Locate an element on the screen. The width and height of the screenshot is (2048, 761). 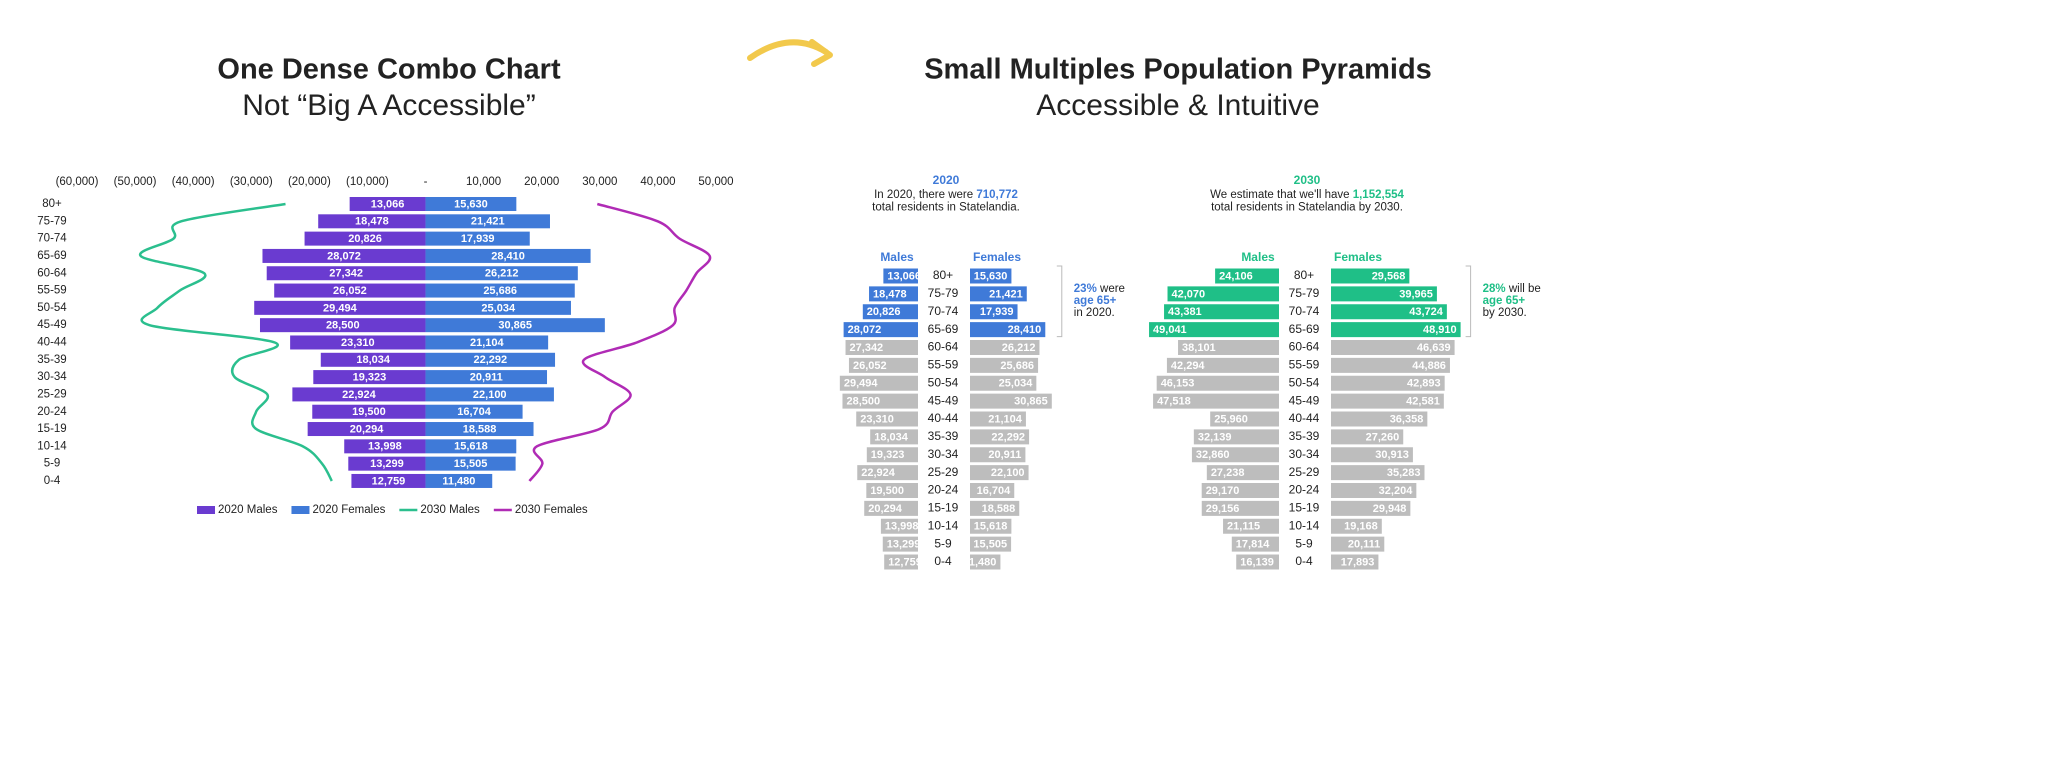
y-tick-label: 25-29 is located at coordinates (51, 394).